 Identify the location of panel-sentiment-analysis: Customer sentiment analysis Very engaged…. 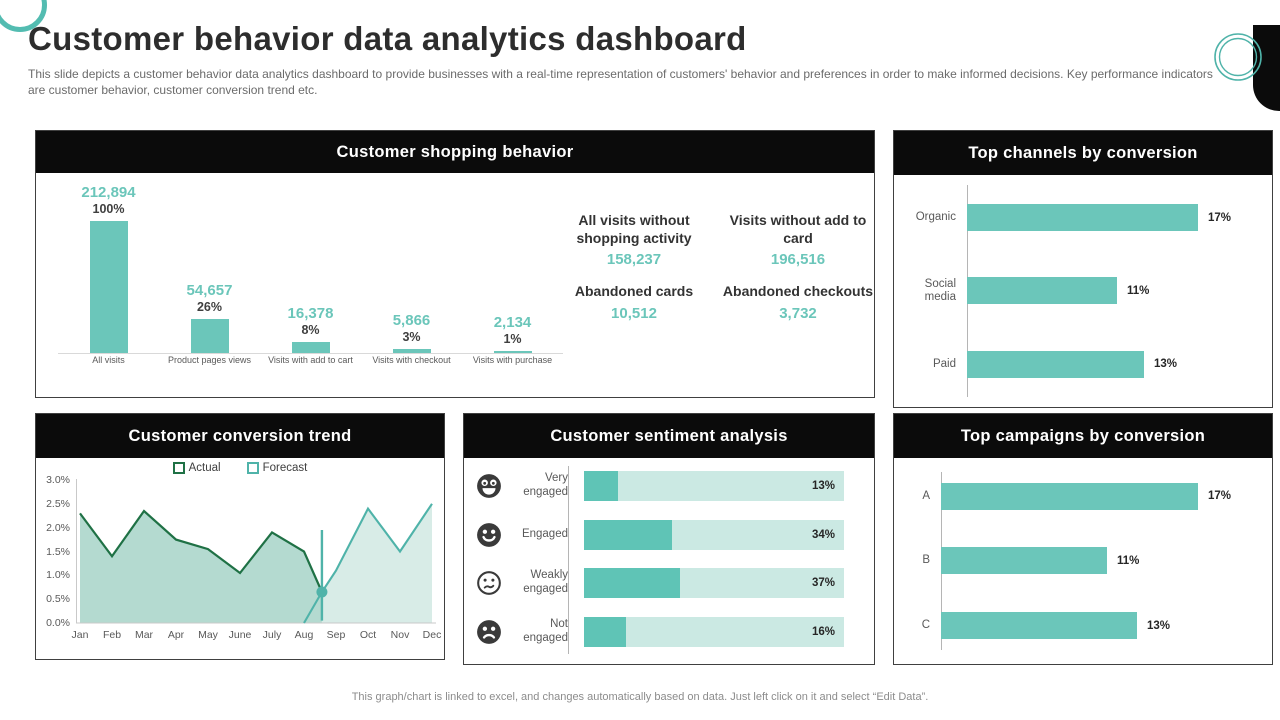
(669, 539).